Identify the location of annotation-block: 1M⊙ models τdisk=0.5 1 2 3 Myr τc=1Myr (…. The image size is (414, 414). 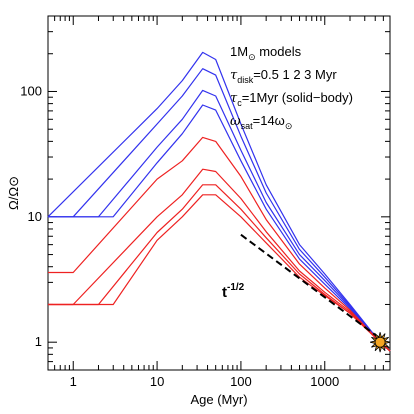
(291, 87).